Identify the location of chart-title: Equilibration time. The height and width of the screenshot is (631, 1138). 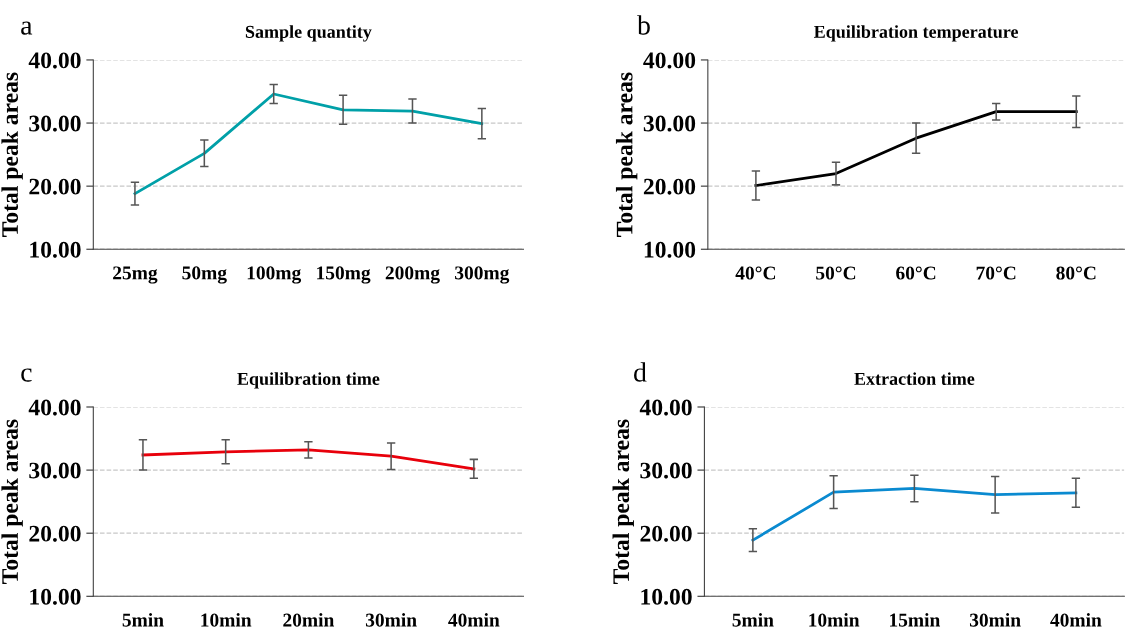
(308, 380).